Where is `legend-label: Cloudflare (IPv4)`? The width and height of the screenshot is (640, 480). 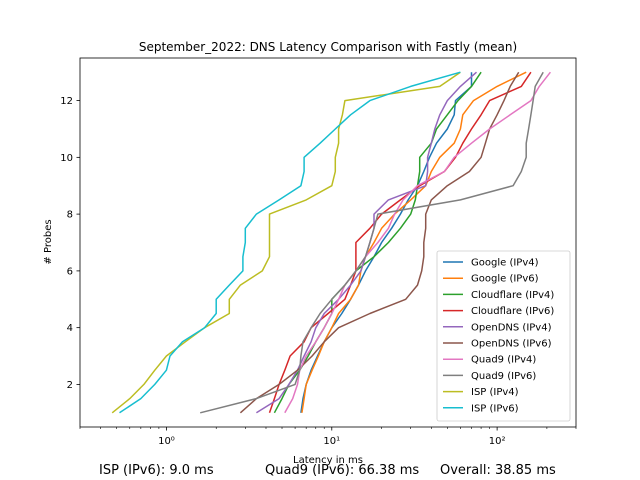
legend-label: Cloudflare (IPv4) is located at coordinates (512, 295).